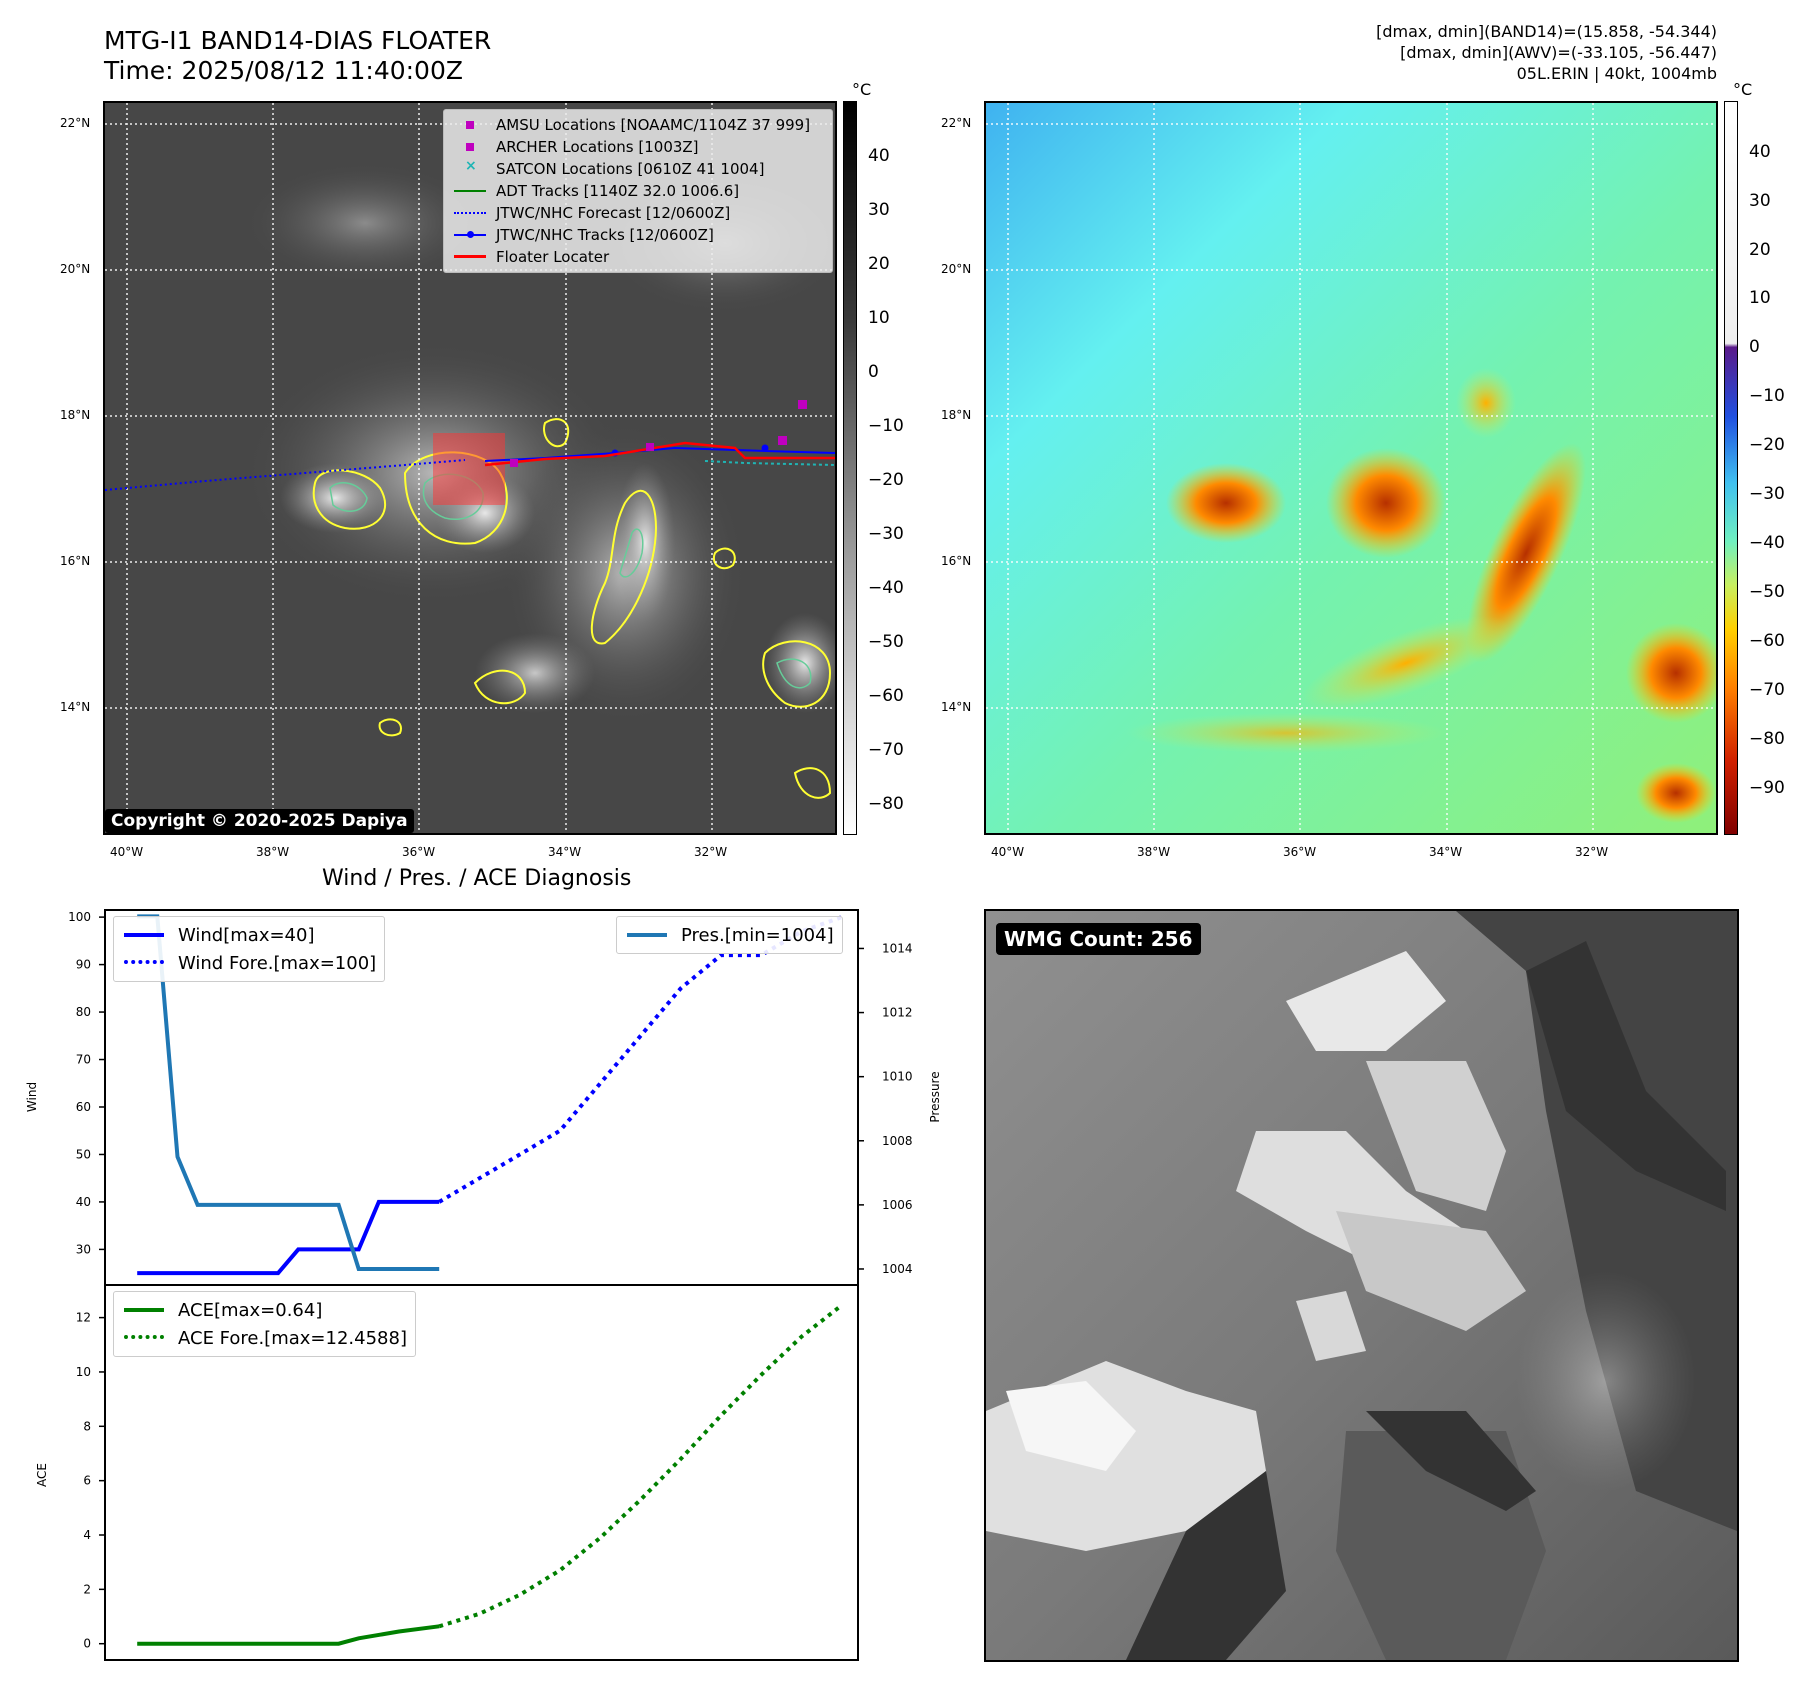 The image size is (1797, 1690). Describe the element at coordinates (956, 123) in the screenshot. I see `awv-lat-tick: 22°N` at that location.